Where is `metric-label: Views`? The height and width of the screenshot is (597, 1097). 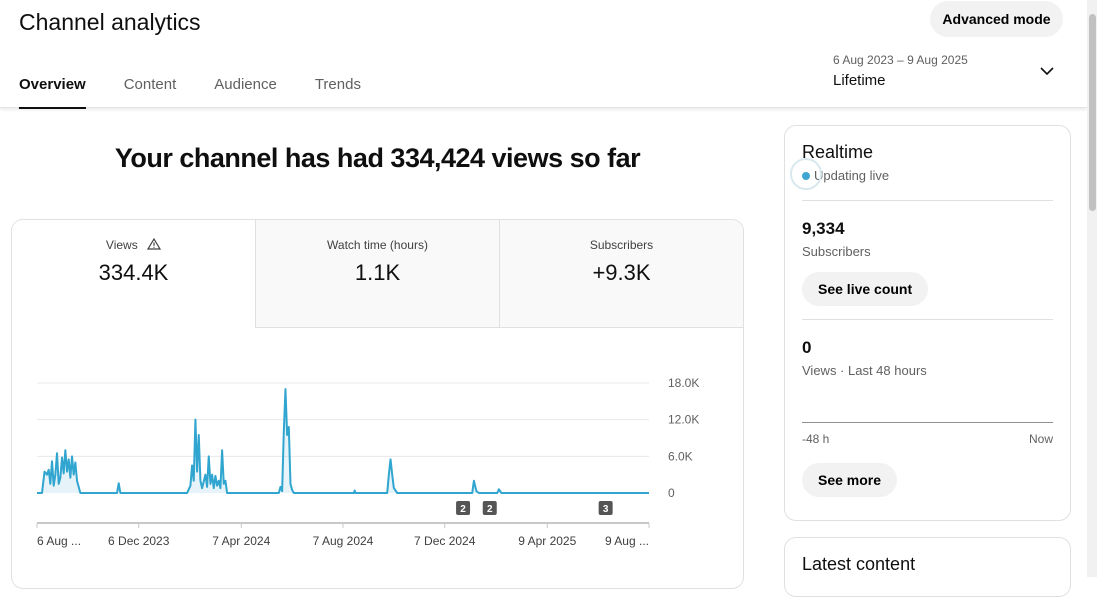 metric-label: Views is located at coordinates (121, 245).